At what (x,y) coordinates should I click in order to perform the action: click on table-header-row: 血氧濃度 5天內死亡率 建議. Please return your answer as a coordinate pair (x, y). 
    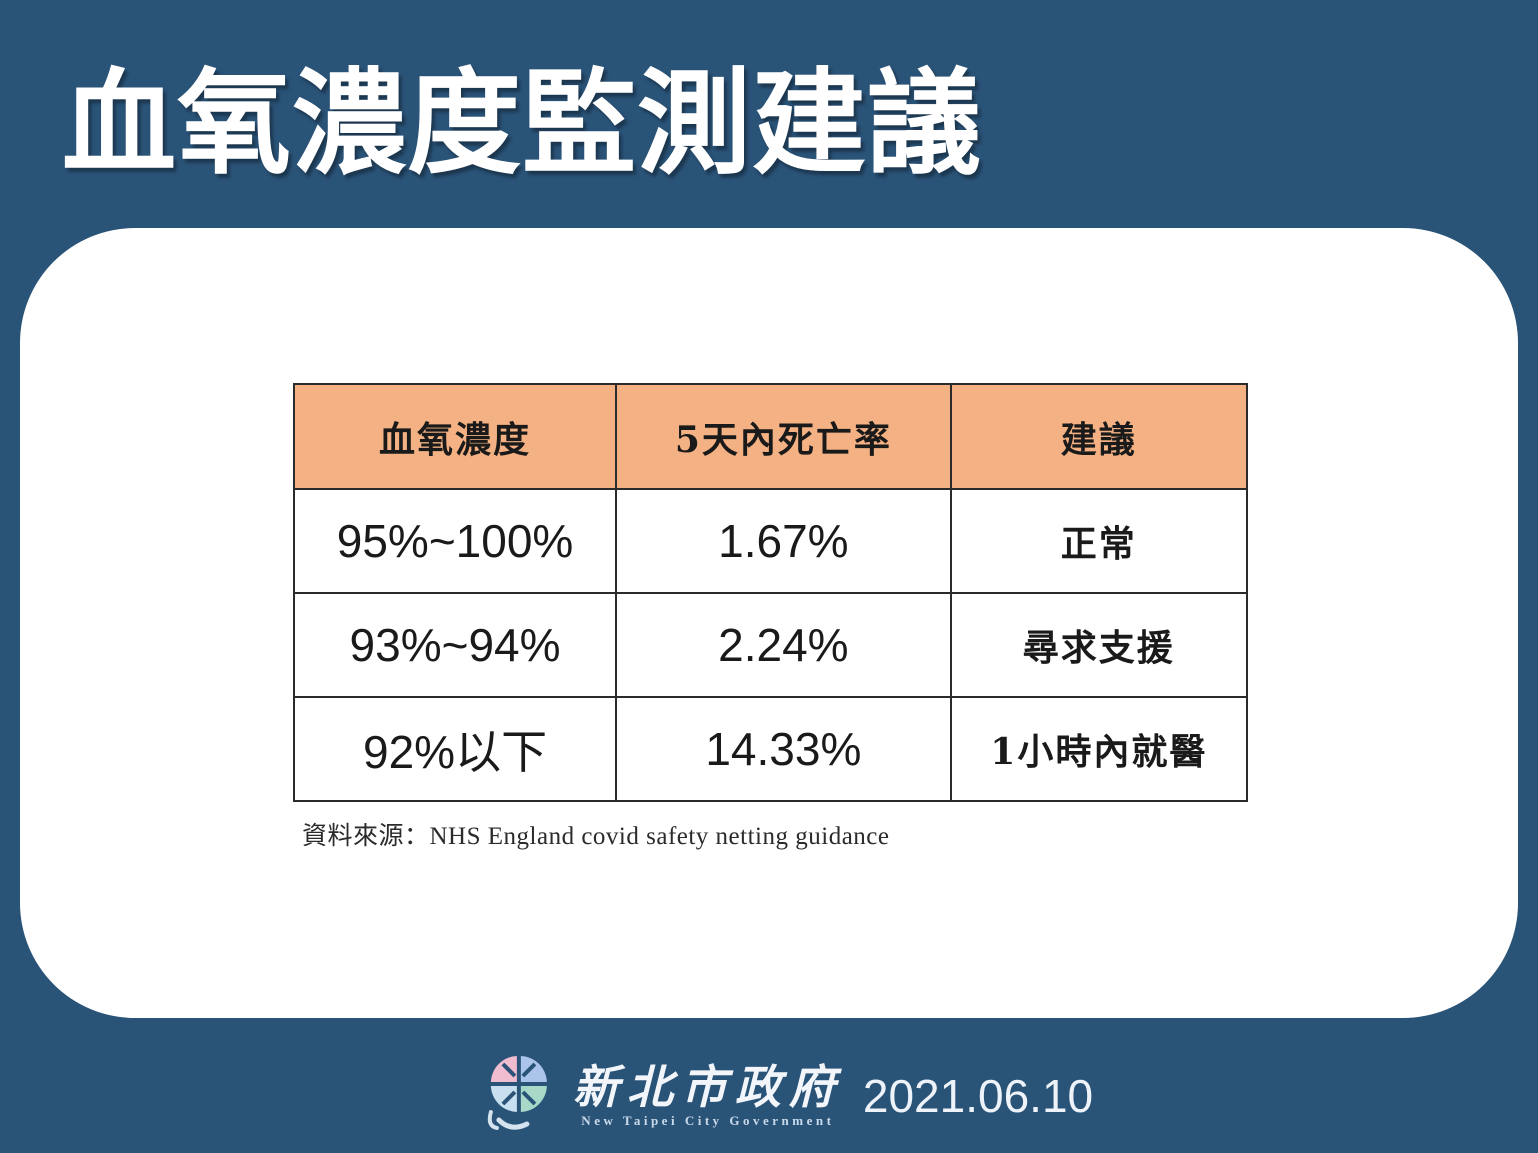
    Looking at the image, I should click on (770, 436).